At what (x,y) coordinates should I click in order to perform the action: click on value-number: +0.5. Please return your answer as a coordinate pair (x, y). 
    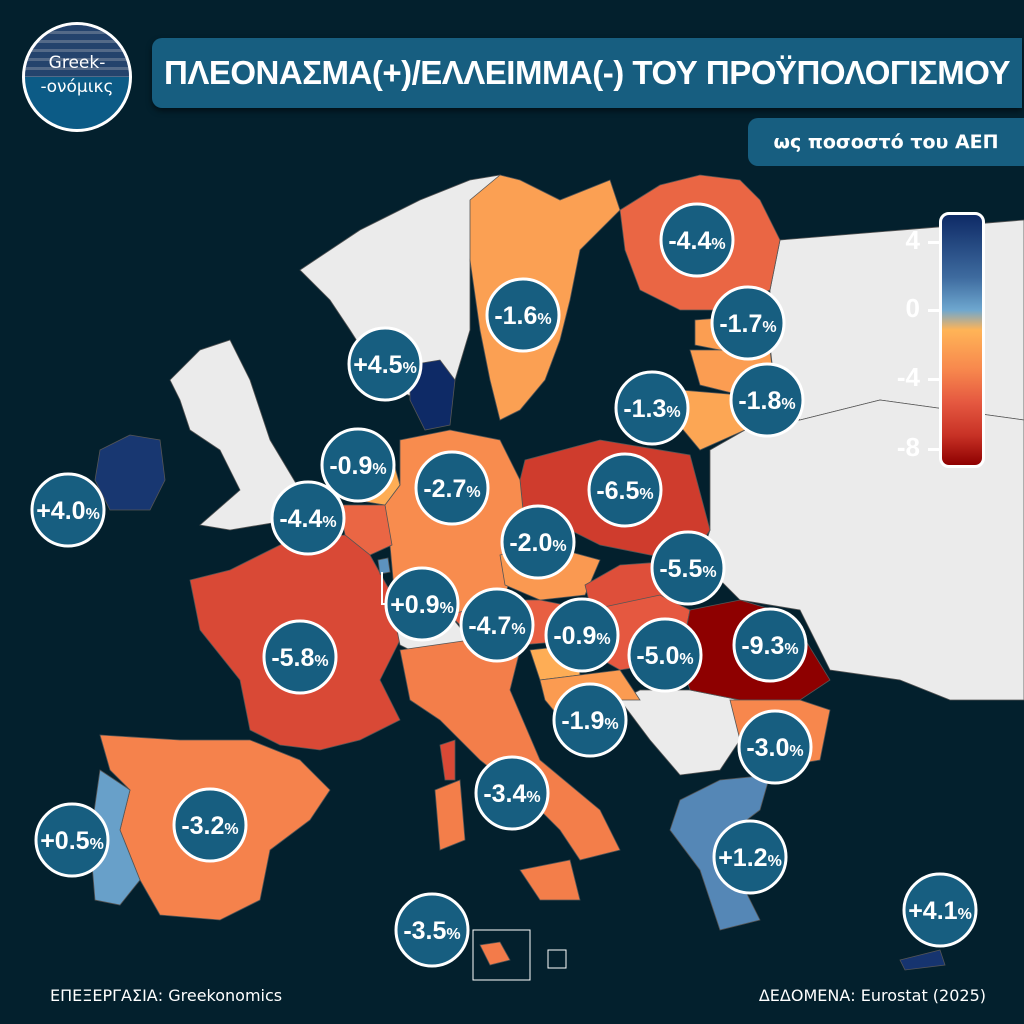
    Looking at the image, I should click on (64, 841).